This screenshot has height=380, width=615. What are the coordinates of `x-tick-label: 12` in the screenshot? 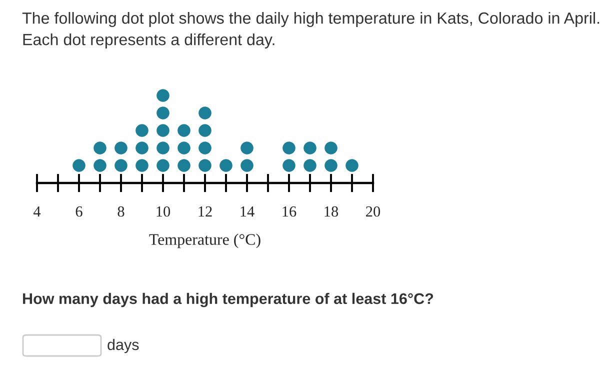 It's located at (205, 211).